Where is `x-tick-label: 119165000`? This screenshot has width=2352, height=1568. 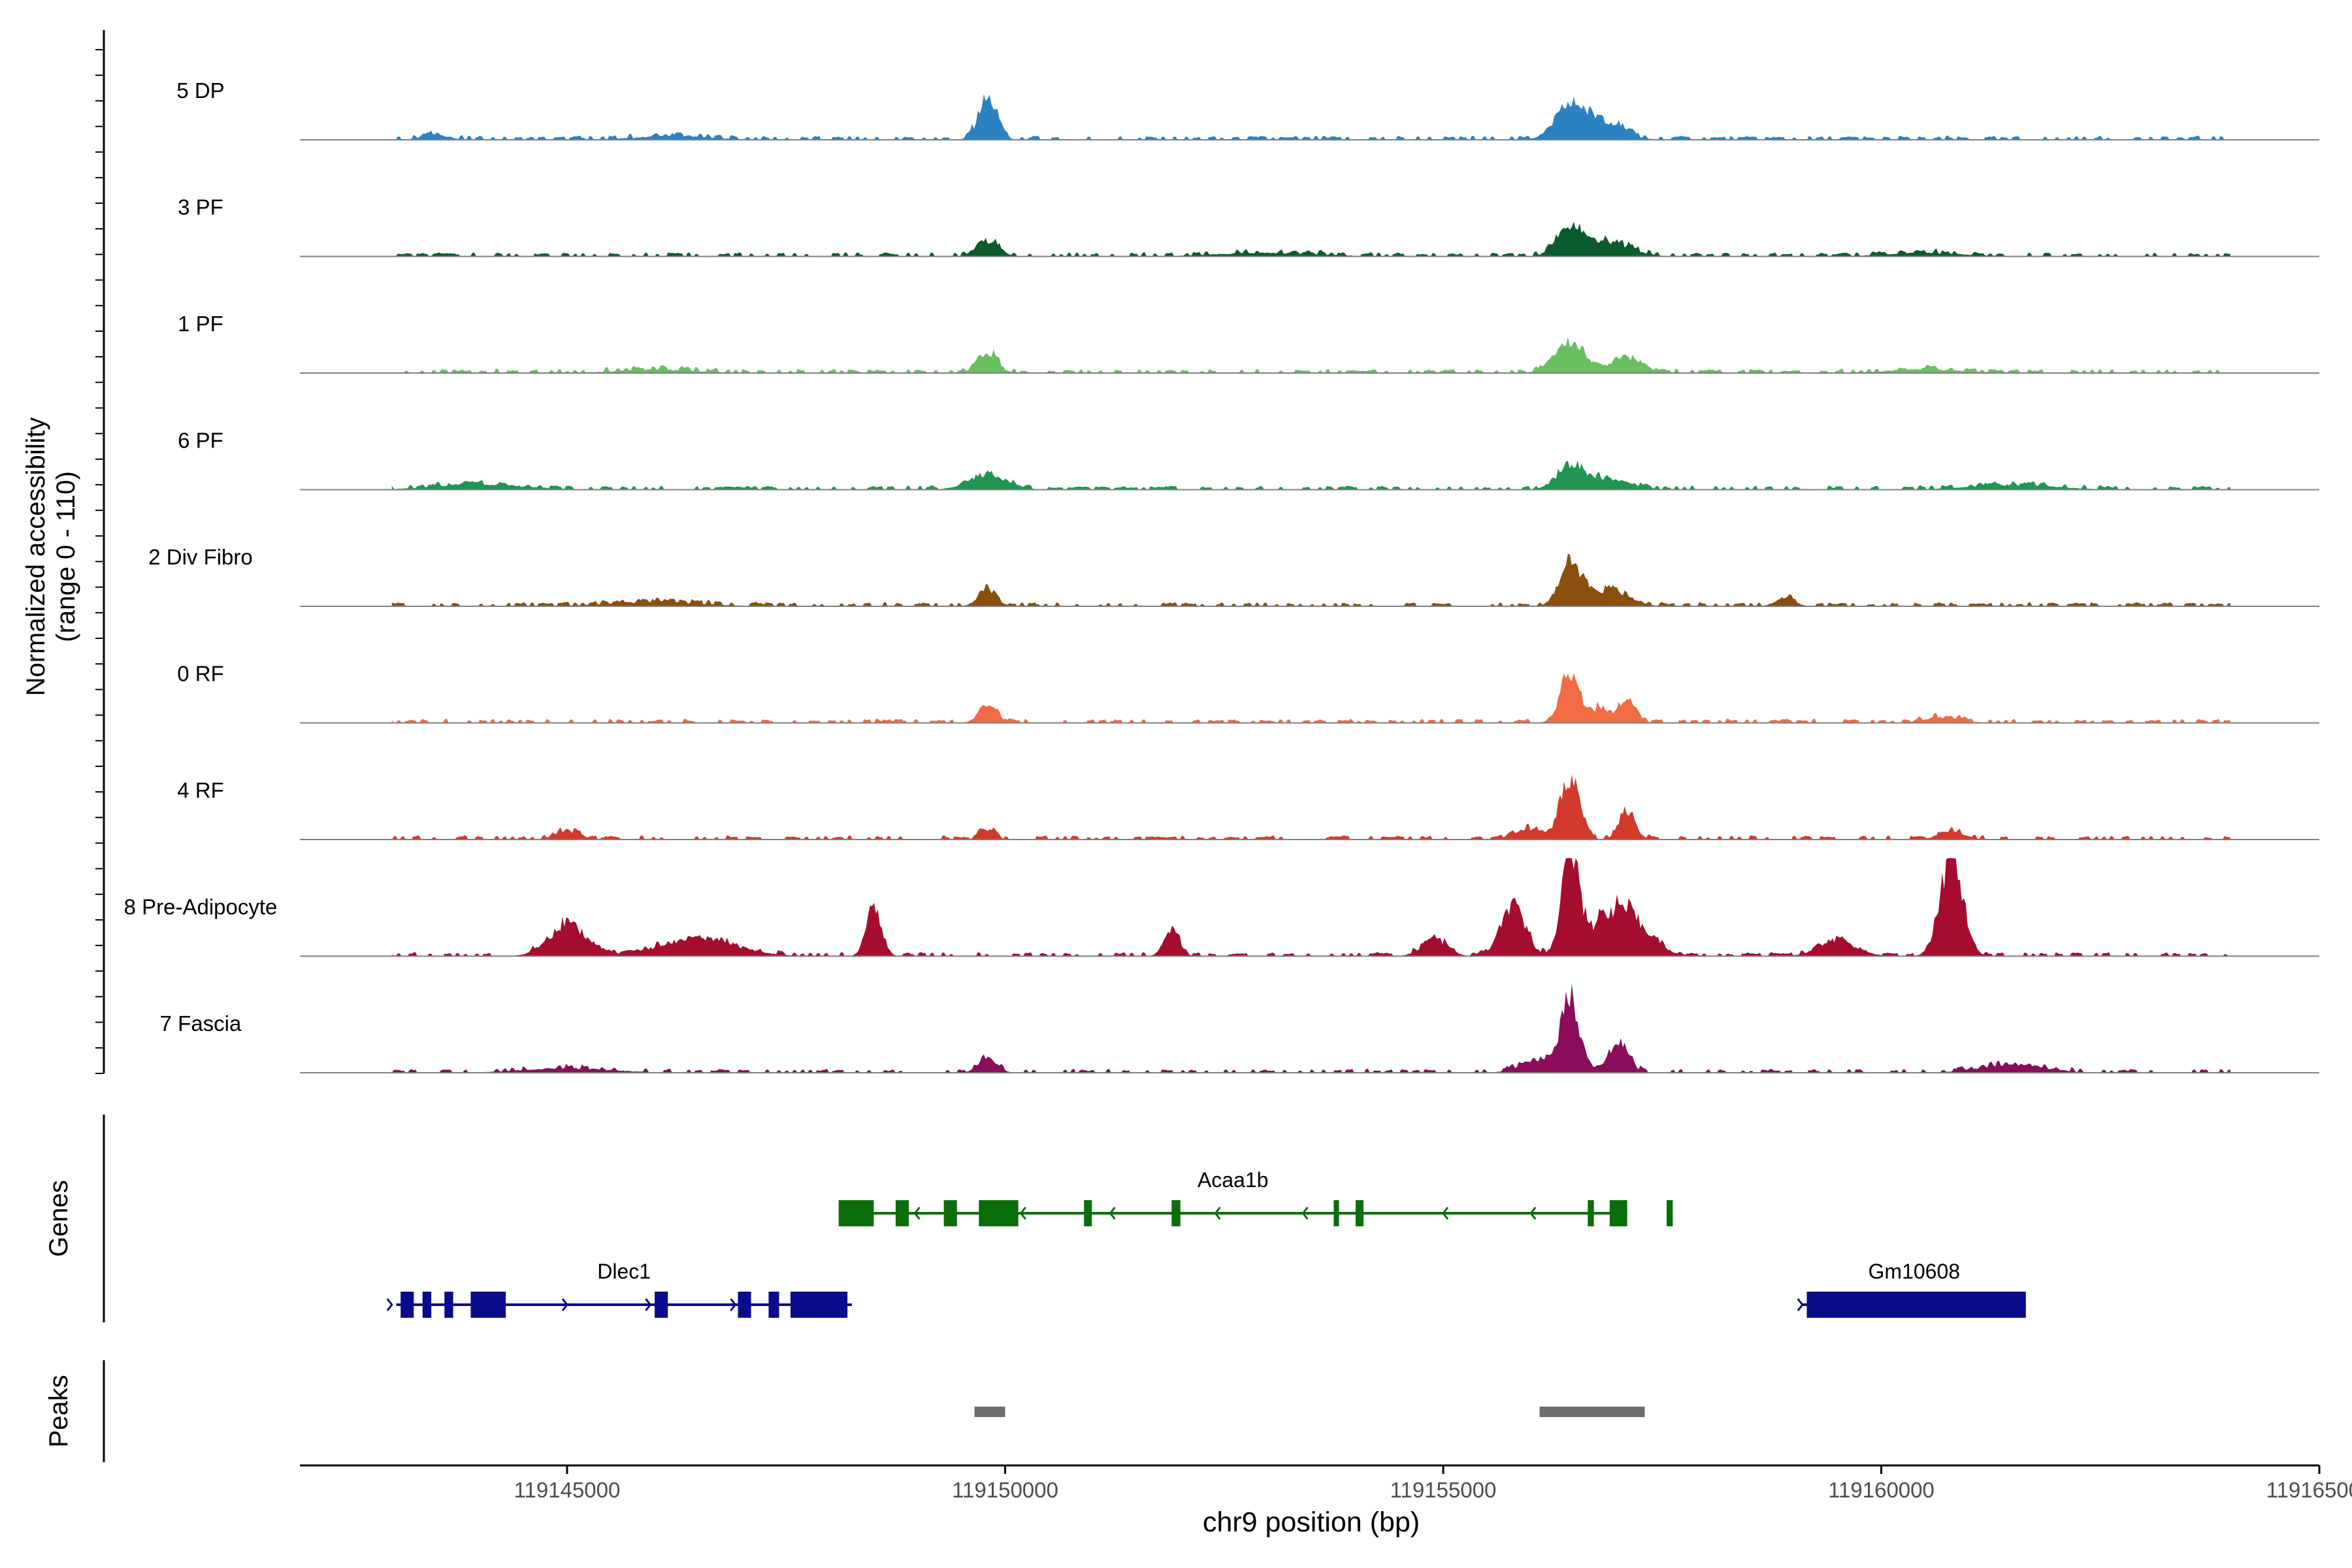
x-tick-label: 119165000 is located at coordinates (2309, 1490).